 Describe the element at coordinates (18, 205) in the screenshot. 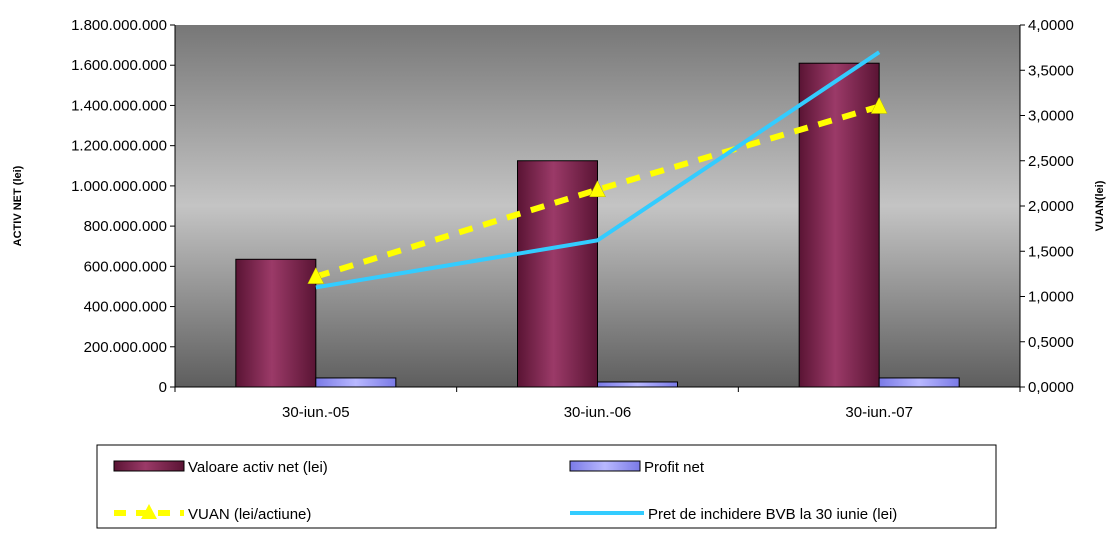

I see `y-axis-title: ACTIV NET (lei)` at that location.